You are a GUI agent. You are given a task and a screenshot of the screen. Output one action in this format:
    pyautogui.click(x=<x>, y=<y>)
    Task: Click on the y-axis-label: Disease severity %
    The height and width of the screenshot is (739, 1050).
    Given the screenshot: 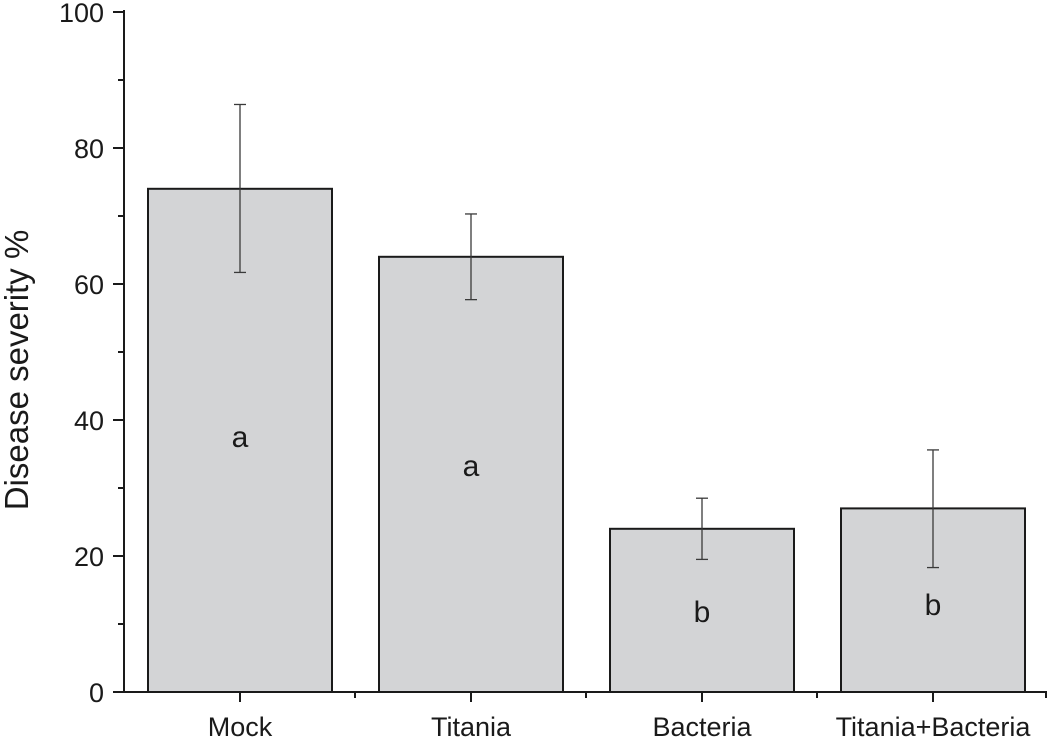 What is the action you would take?
    pyautogui.click(x=17, y=370)
    